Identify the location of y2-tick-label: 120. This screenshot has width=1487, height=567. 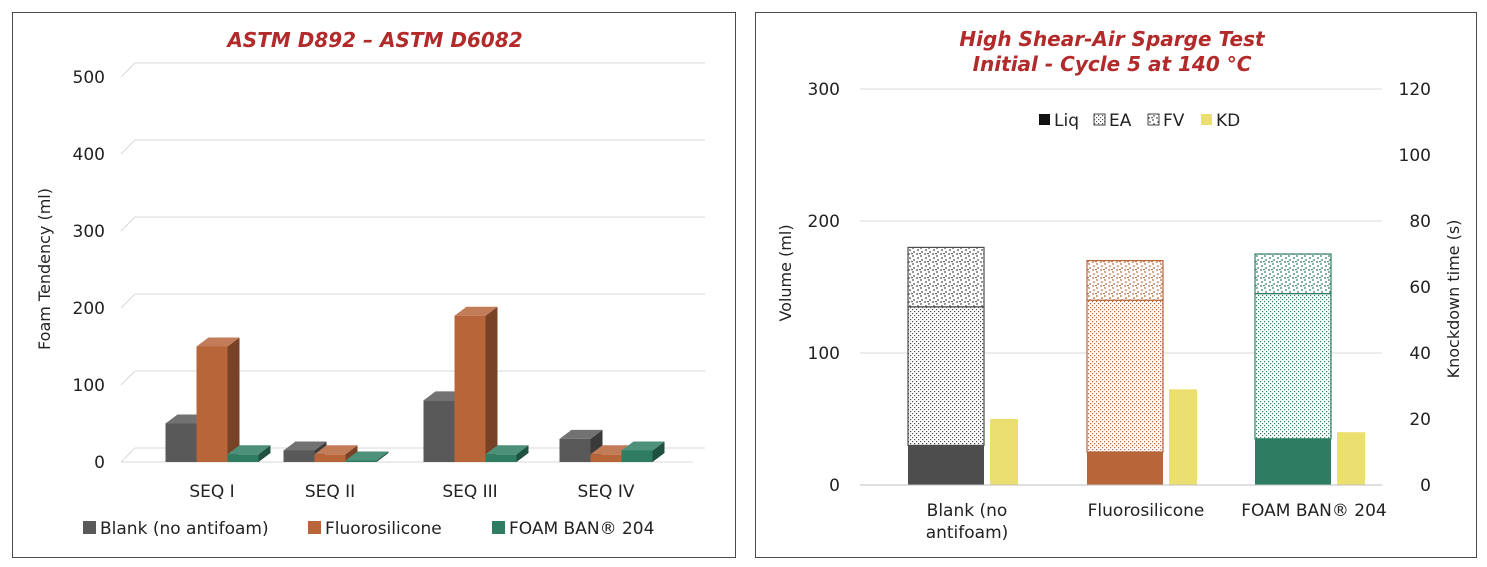
(1415, 90).